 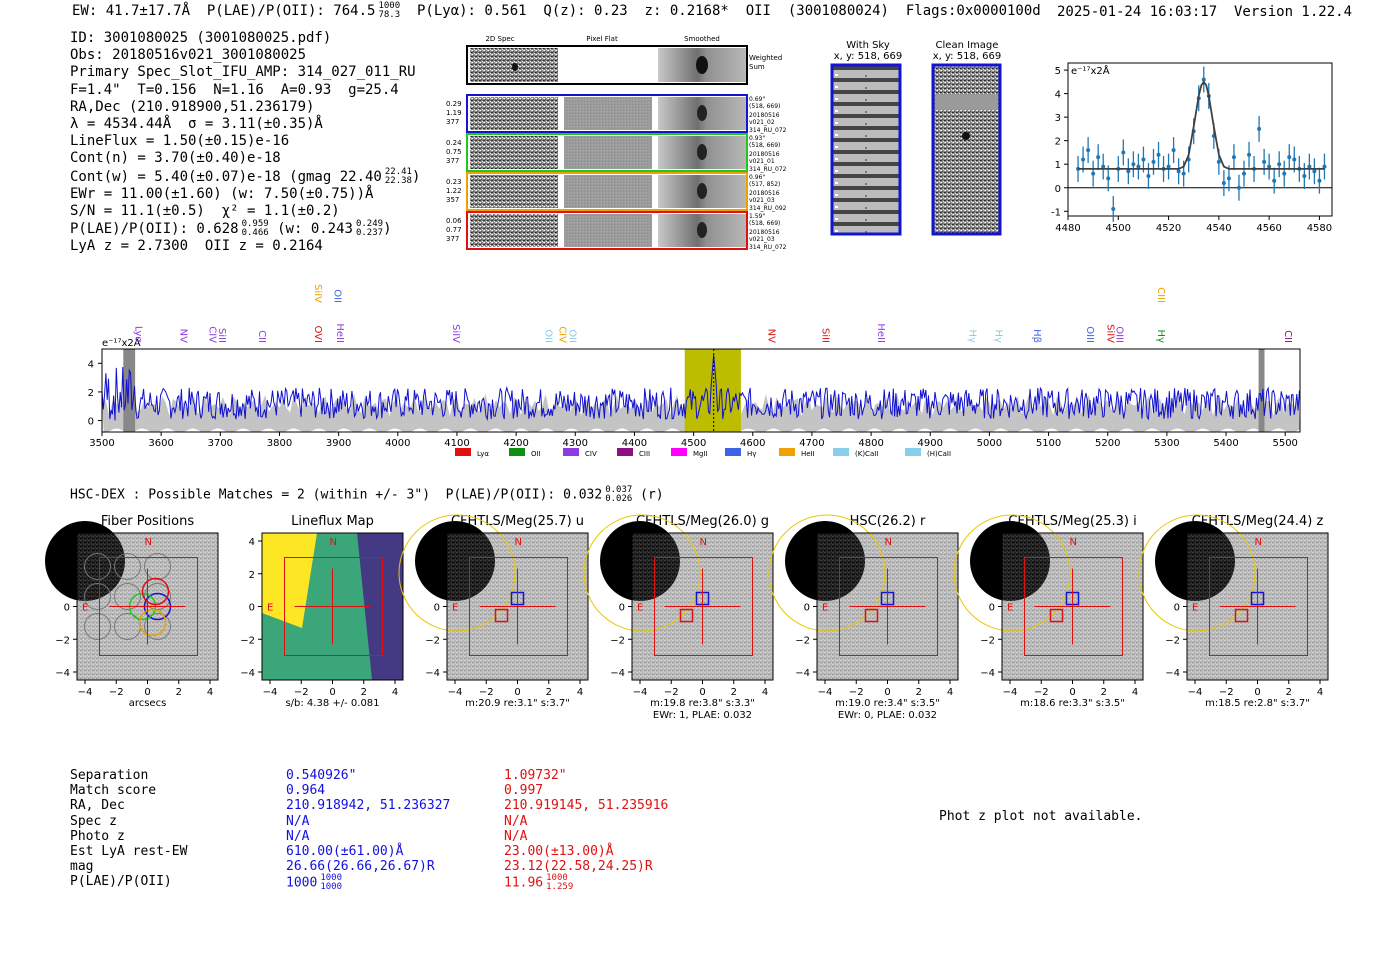 What do you see at coordinates (454, 104) in the screenshot?
I see `cutout-stat: 0.29` at bounding box center [454, 104].